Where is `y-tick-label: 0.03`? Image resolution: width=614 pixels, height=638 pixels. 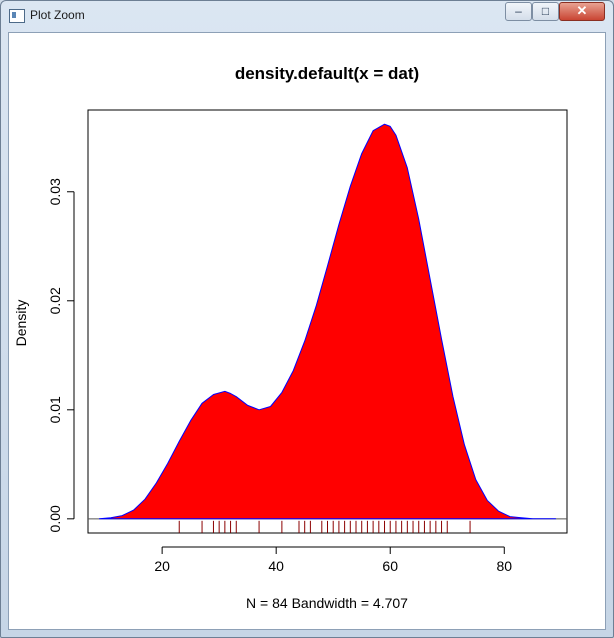 y-tick-label: 0.03 is located at coordinates (55, 191).